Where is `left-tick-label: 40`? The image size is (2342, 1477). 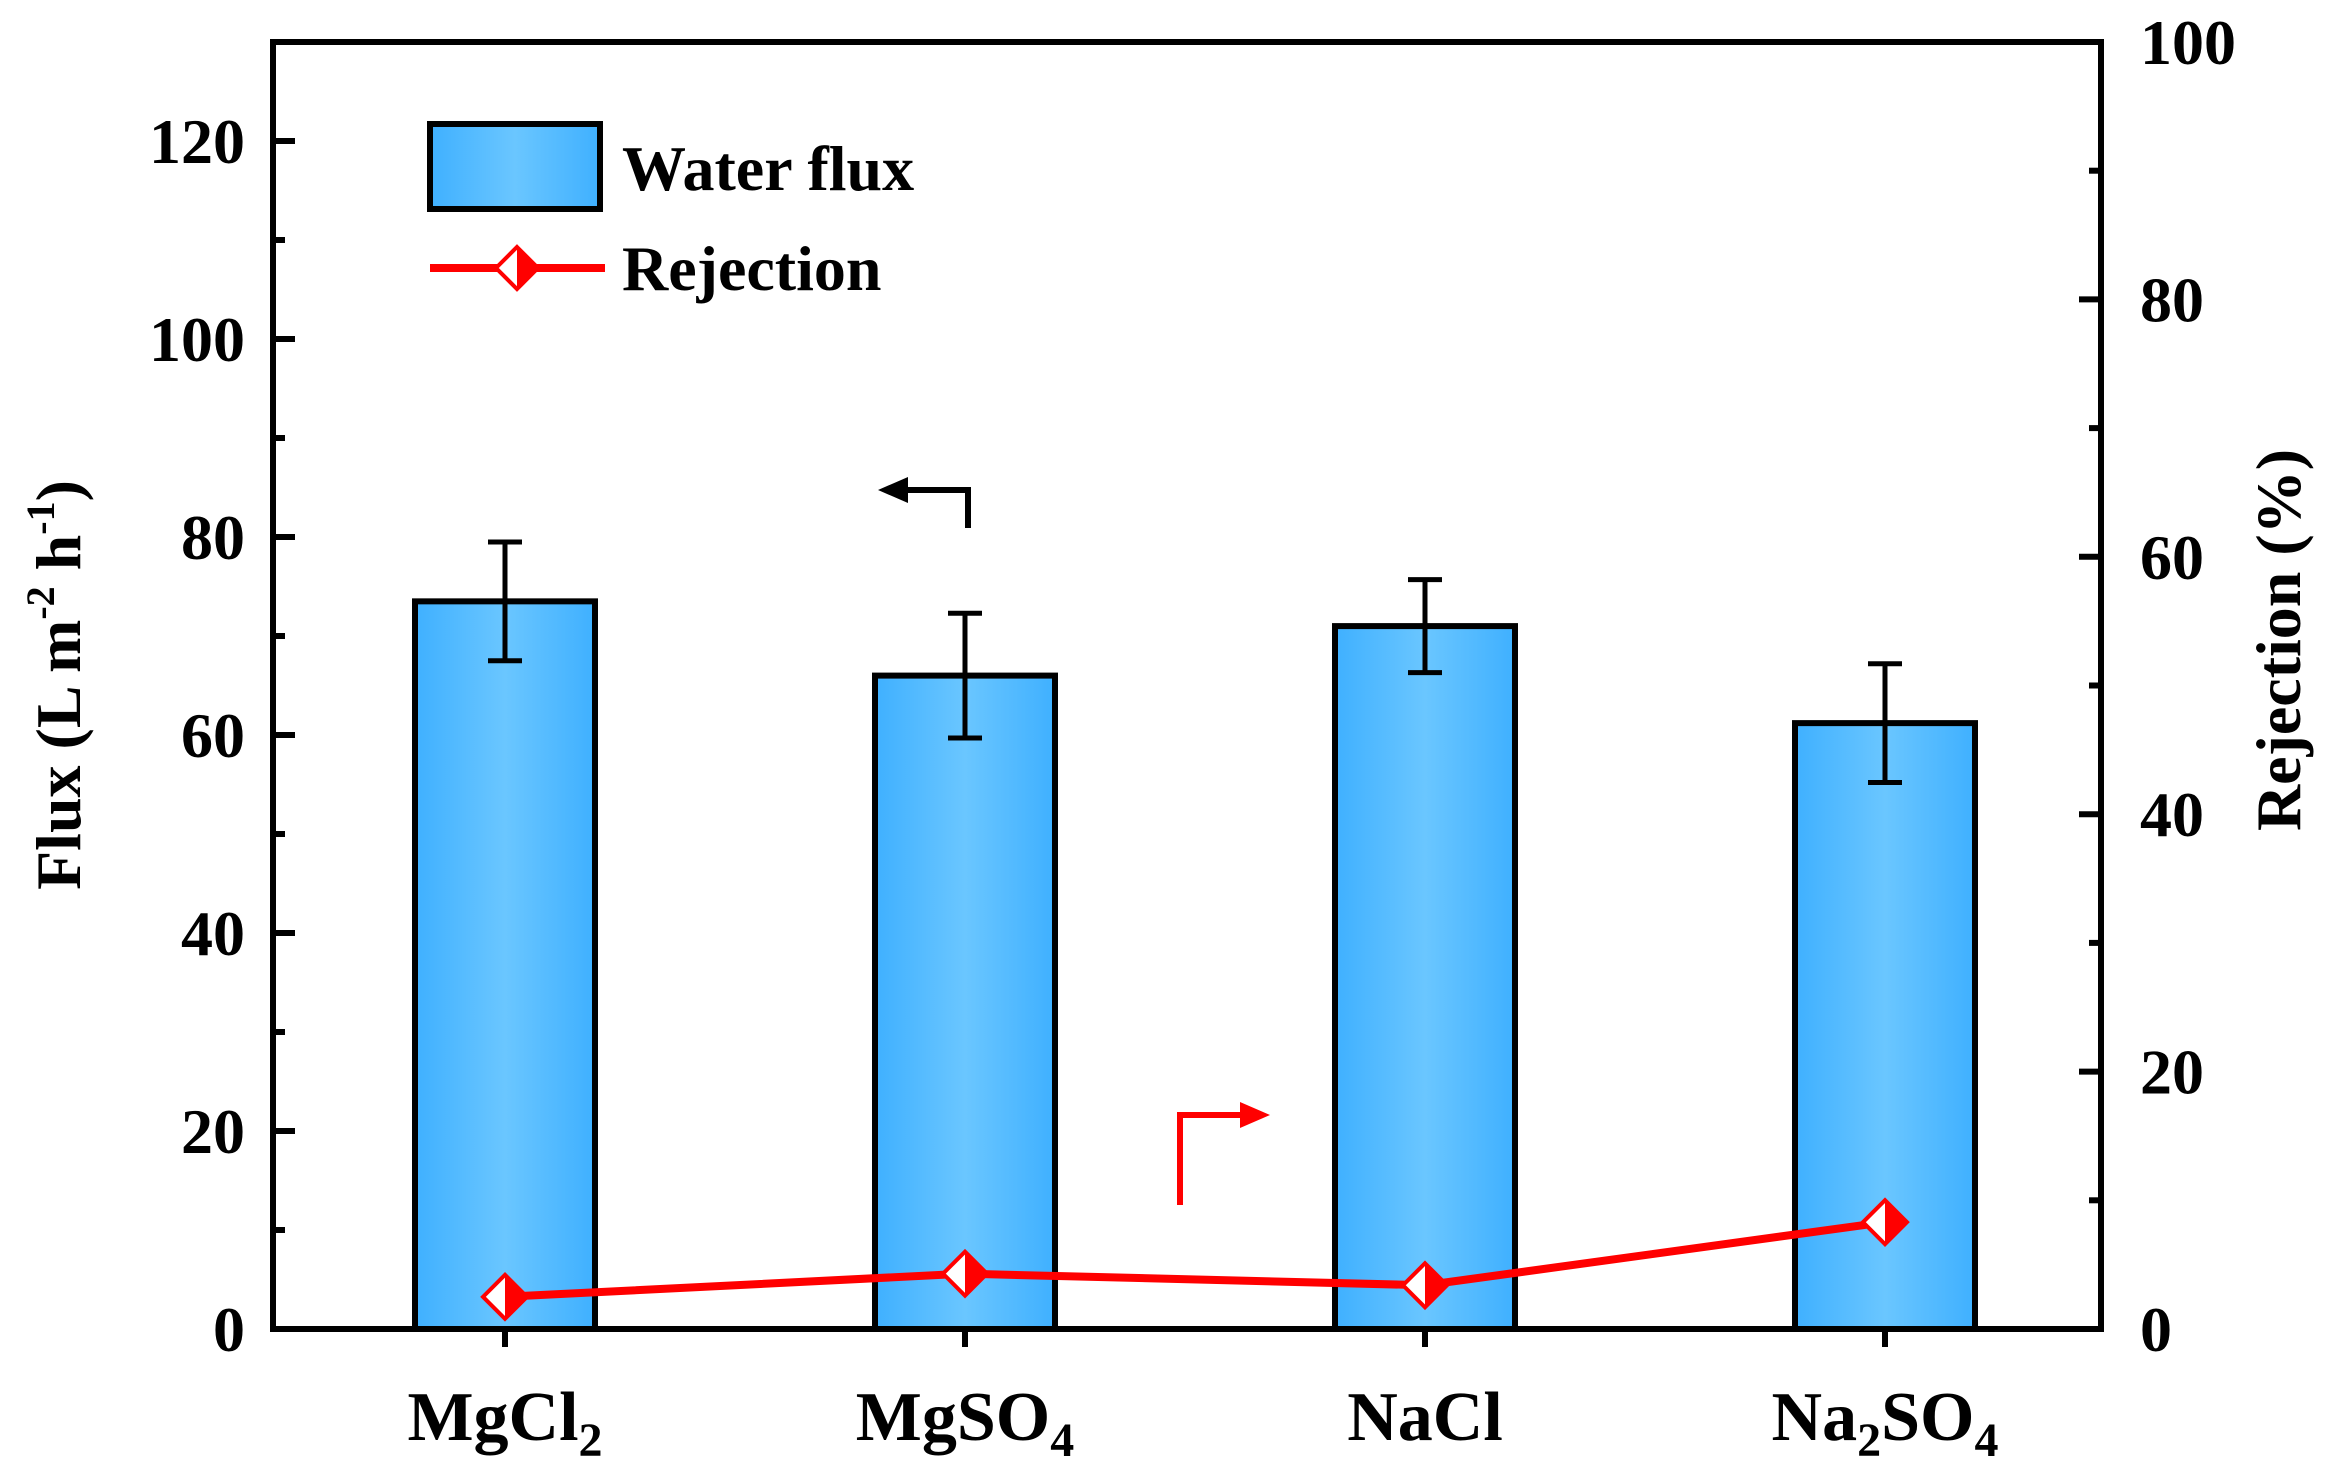
left-tick-label: 40 is located at coordinates (213, 933).